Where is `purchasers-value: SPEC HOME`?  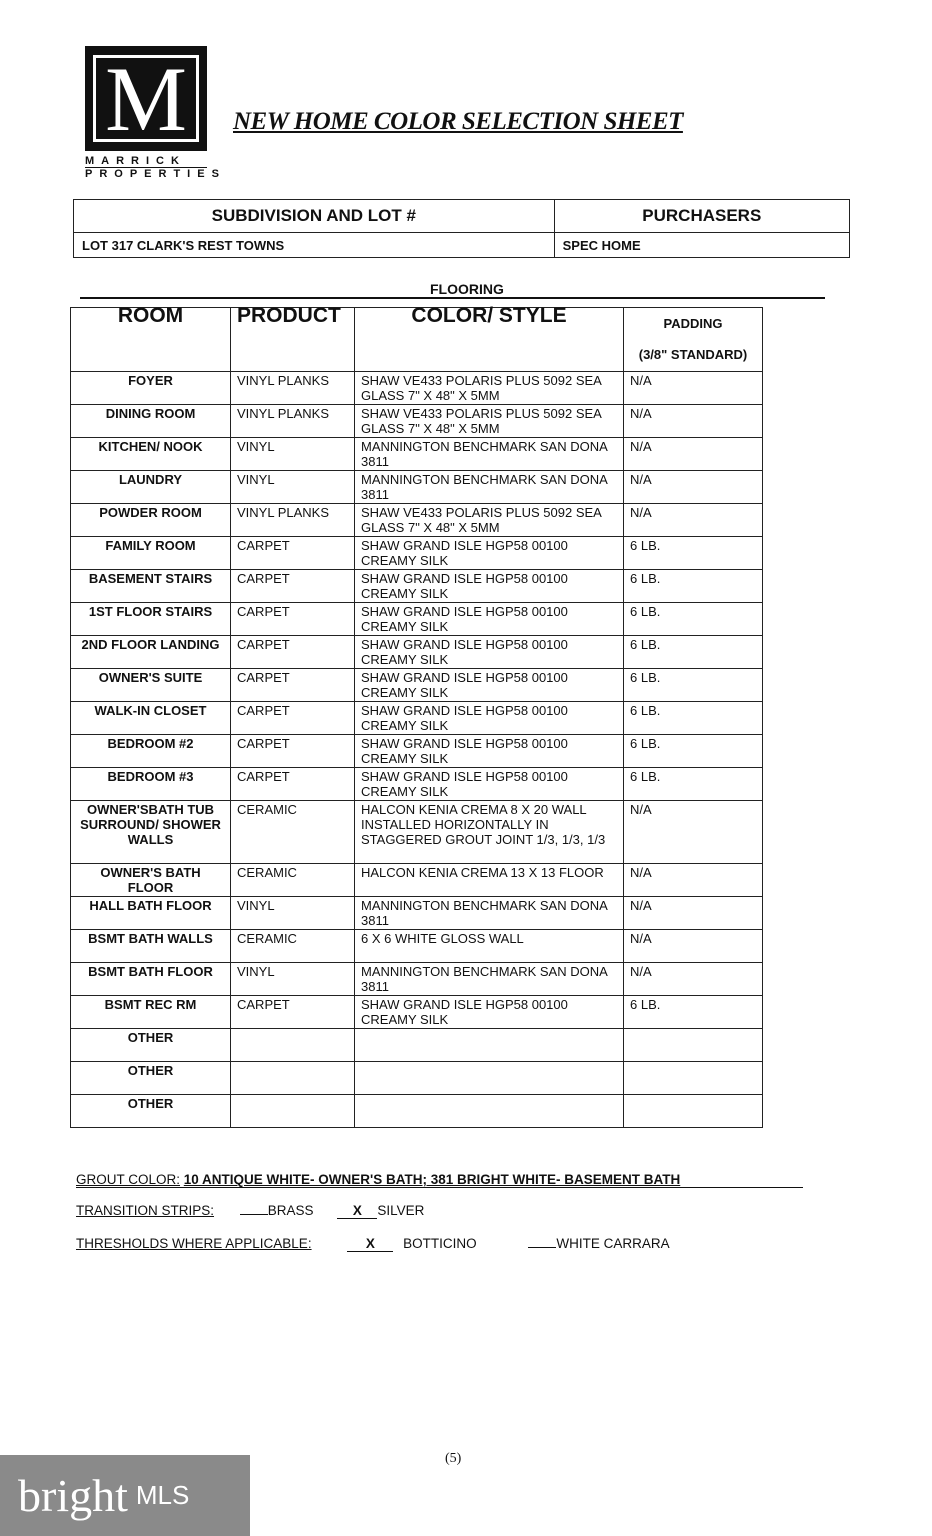 purchasers-value: SPEC HOME is located at coordinates (702, 245).